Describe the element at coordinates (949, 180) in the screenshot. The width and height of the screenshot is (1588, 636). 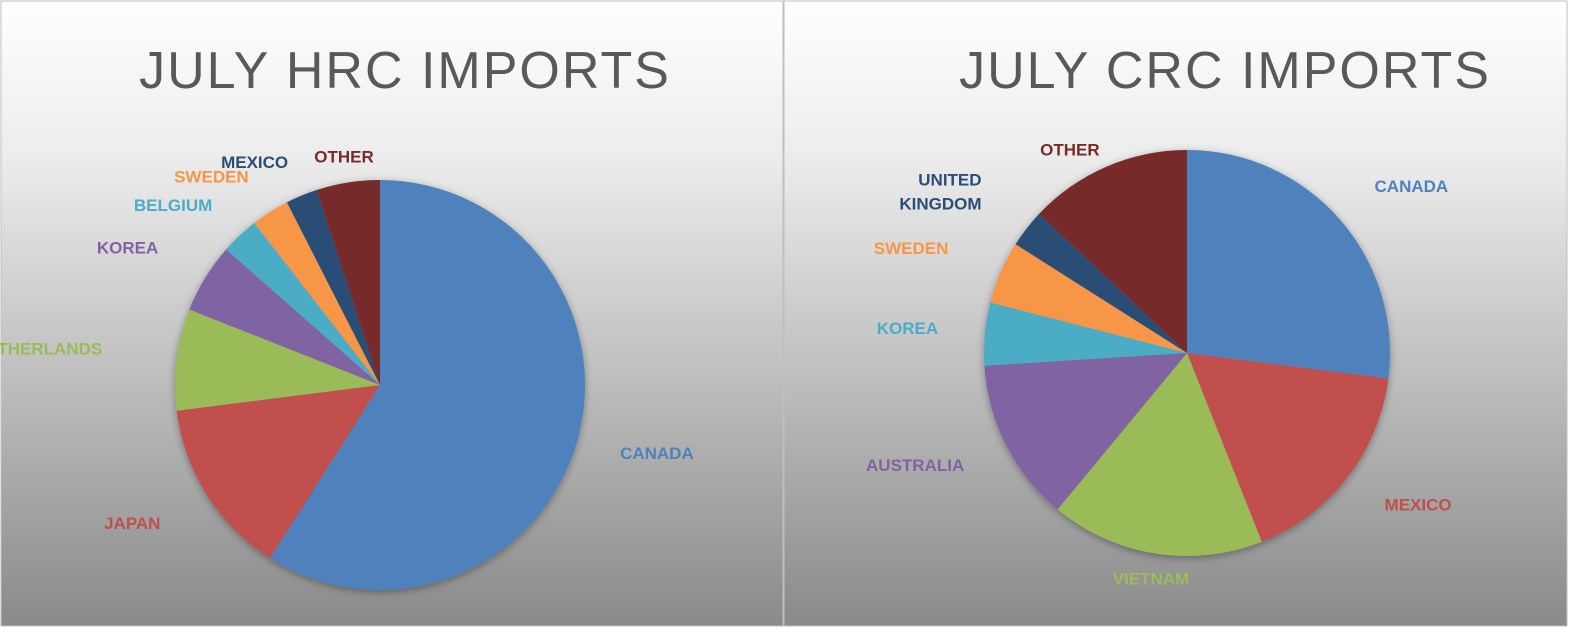
I see `label-line: UNITED` at that location.